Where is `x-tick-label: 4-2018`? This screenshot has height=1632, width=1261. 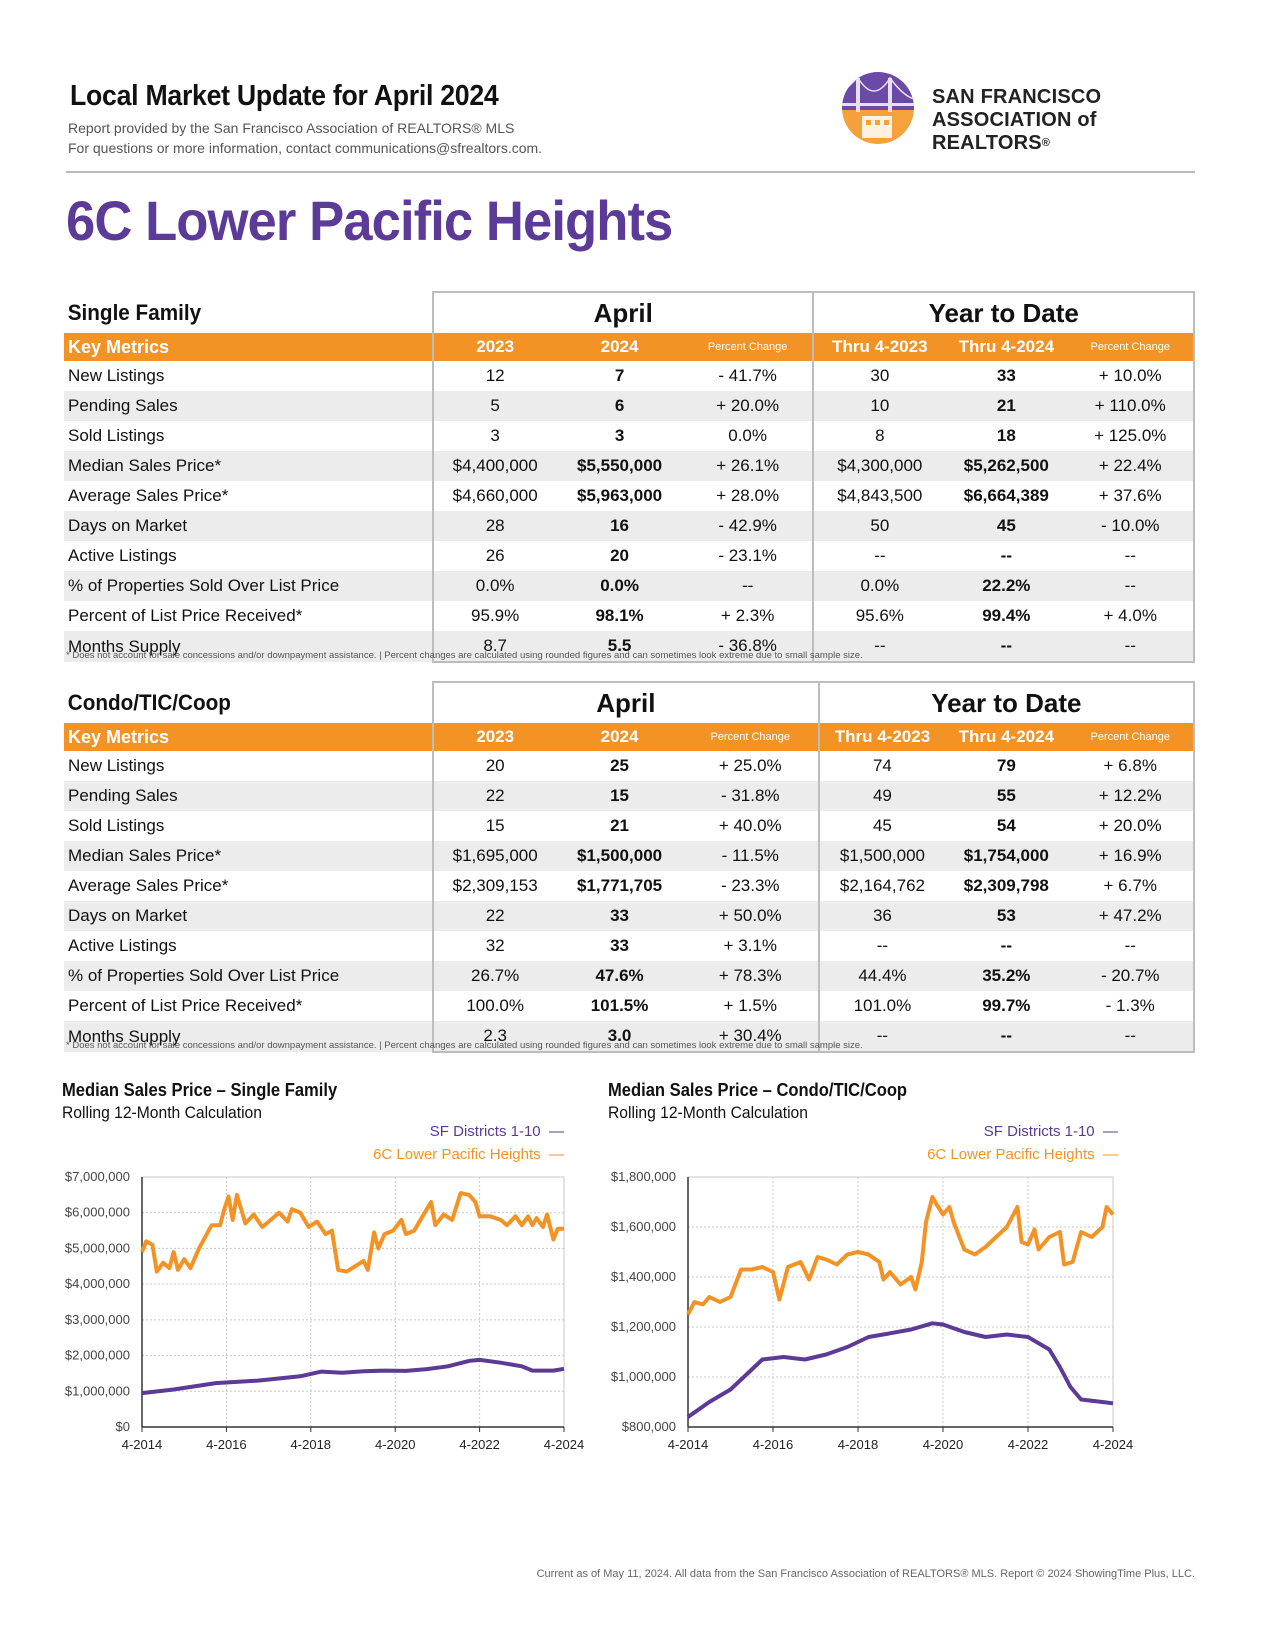
x-tick-label: 4-2018 is located at coordinates (858, 1444).